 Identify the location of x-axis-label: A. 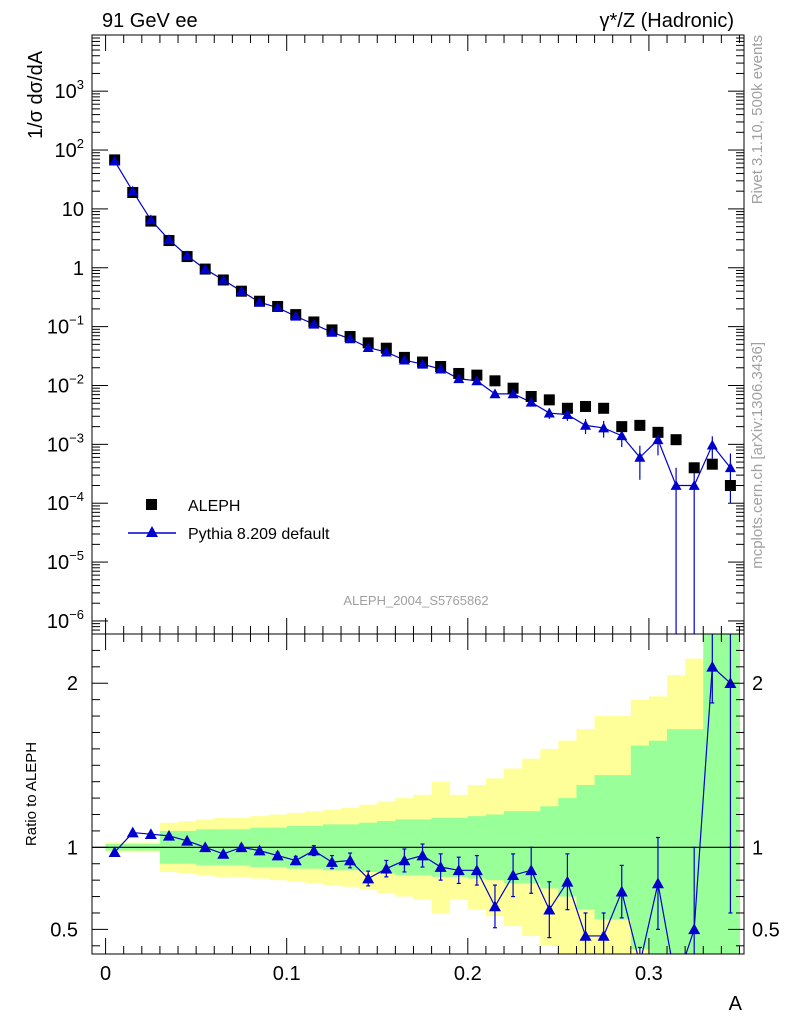
(736, 1004).